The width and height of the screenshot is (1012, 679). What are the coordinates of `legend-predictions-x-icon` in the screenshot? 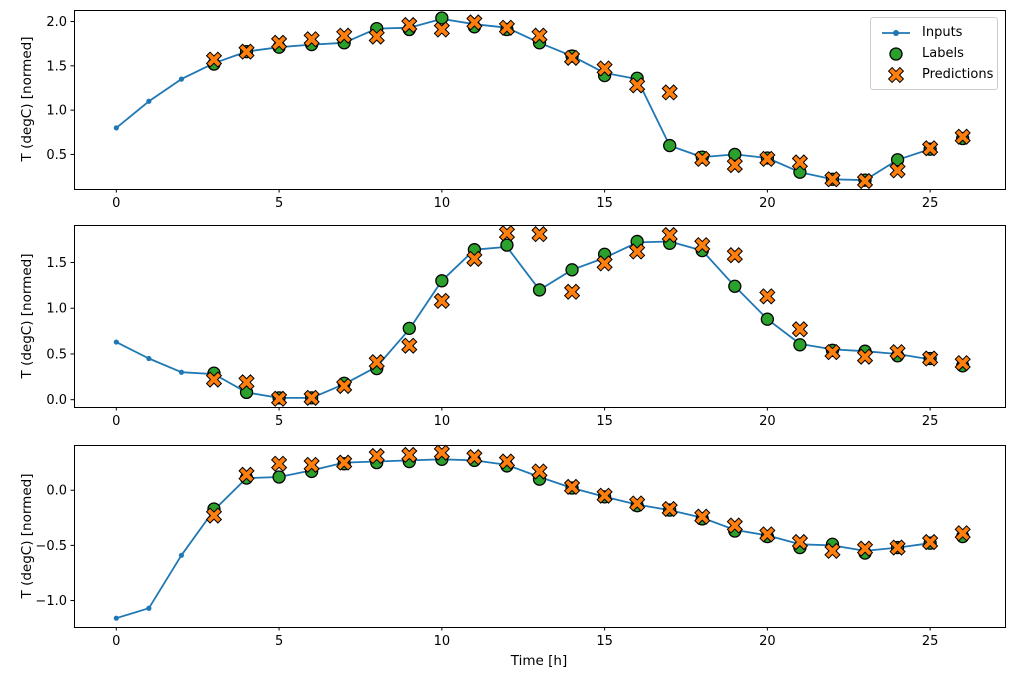 It's located at (896, 74).